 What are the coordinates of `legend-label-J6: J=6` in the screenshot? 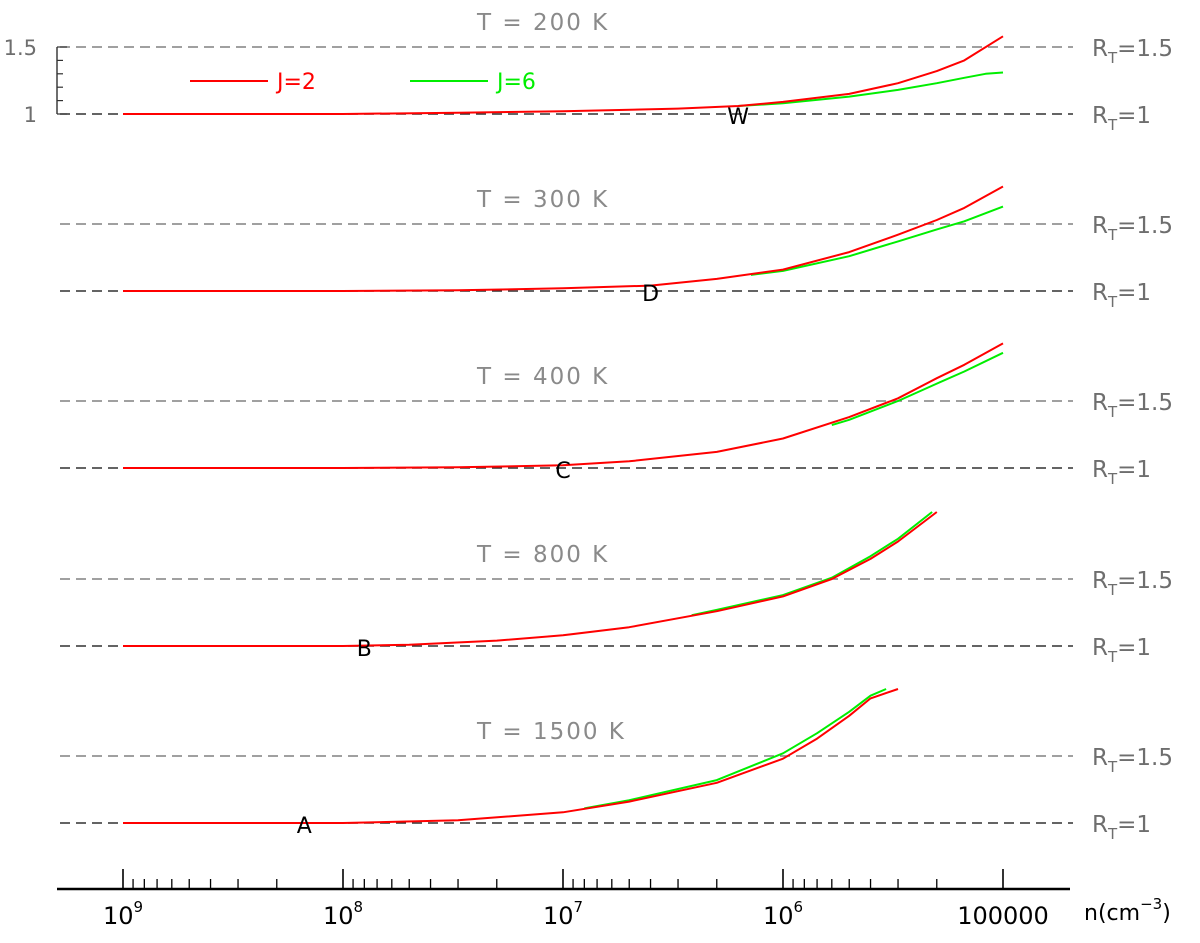 It's located at (515, 82).